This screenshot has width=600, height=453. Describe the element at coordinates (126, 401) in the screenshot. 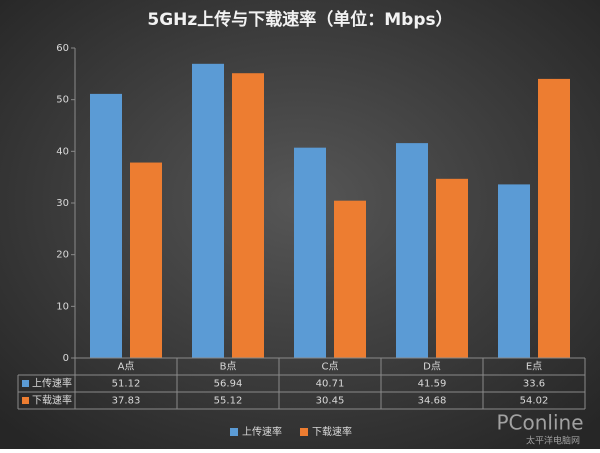

I see `table-value: 37.83` at that location.